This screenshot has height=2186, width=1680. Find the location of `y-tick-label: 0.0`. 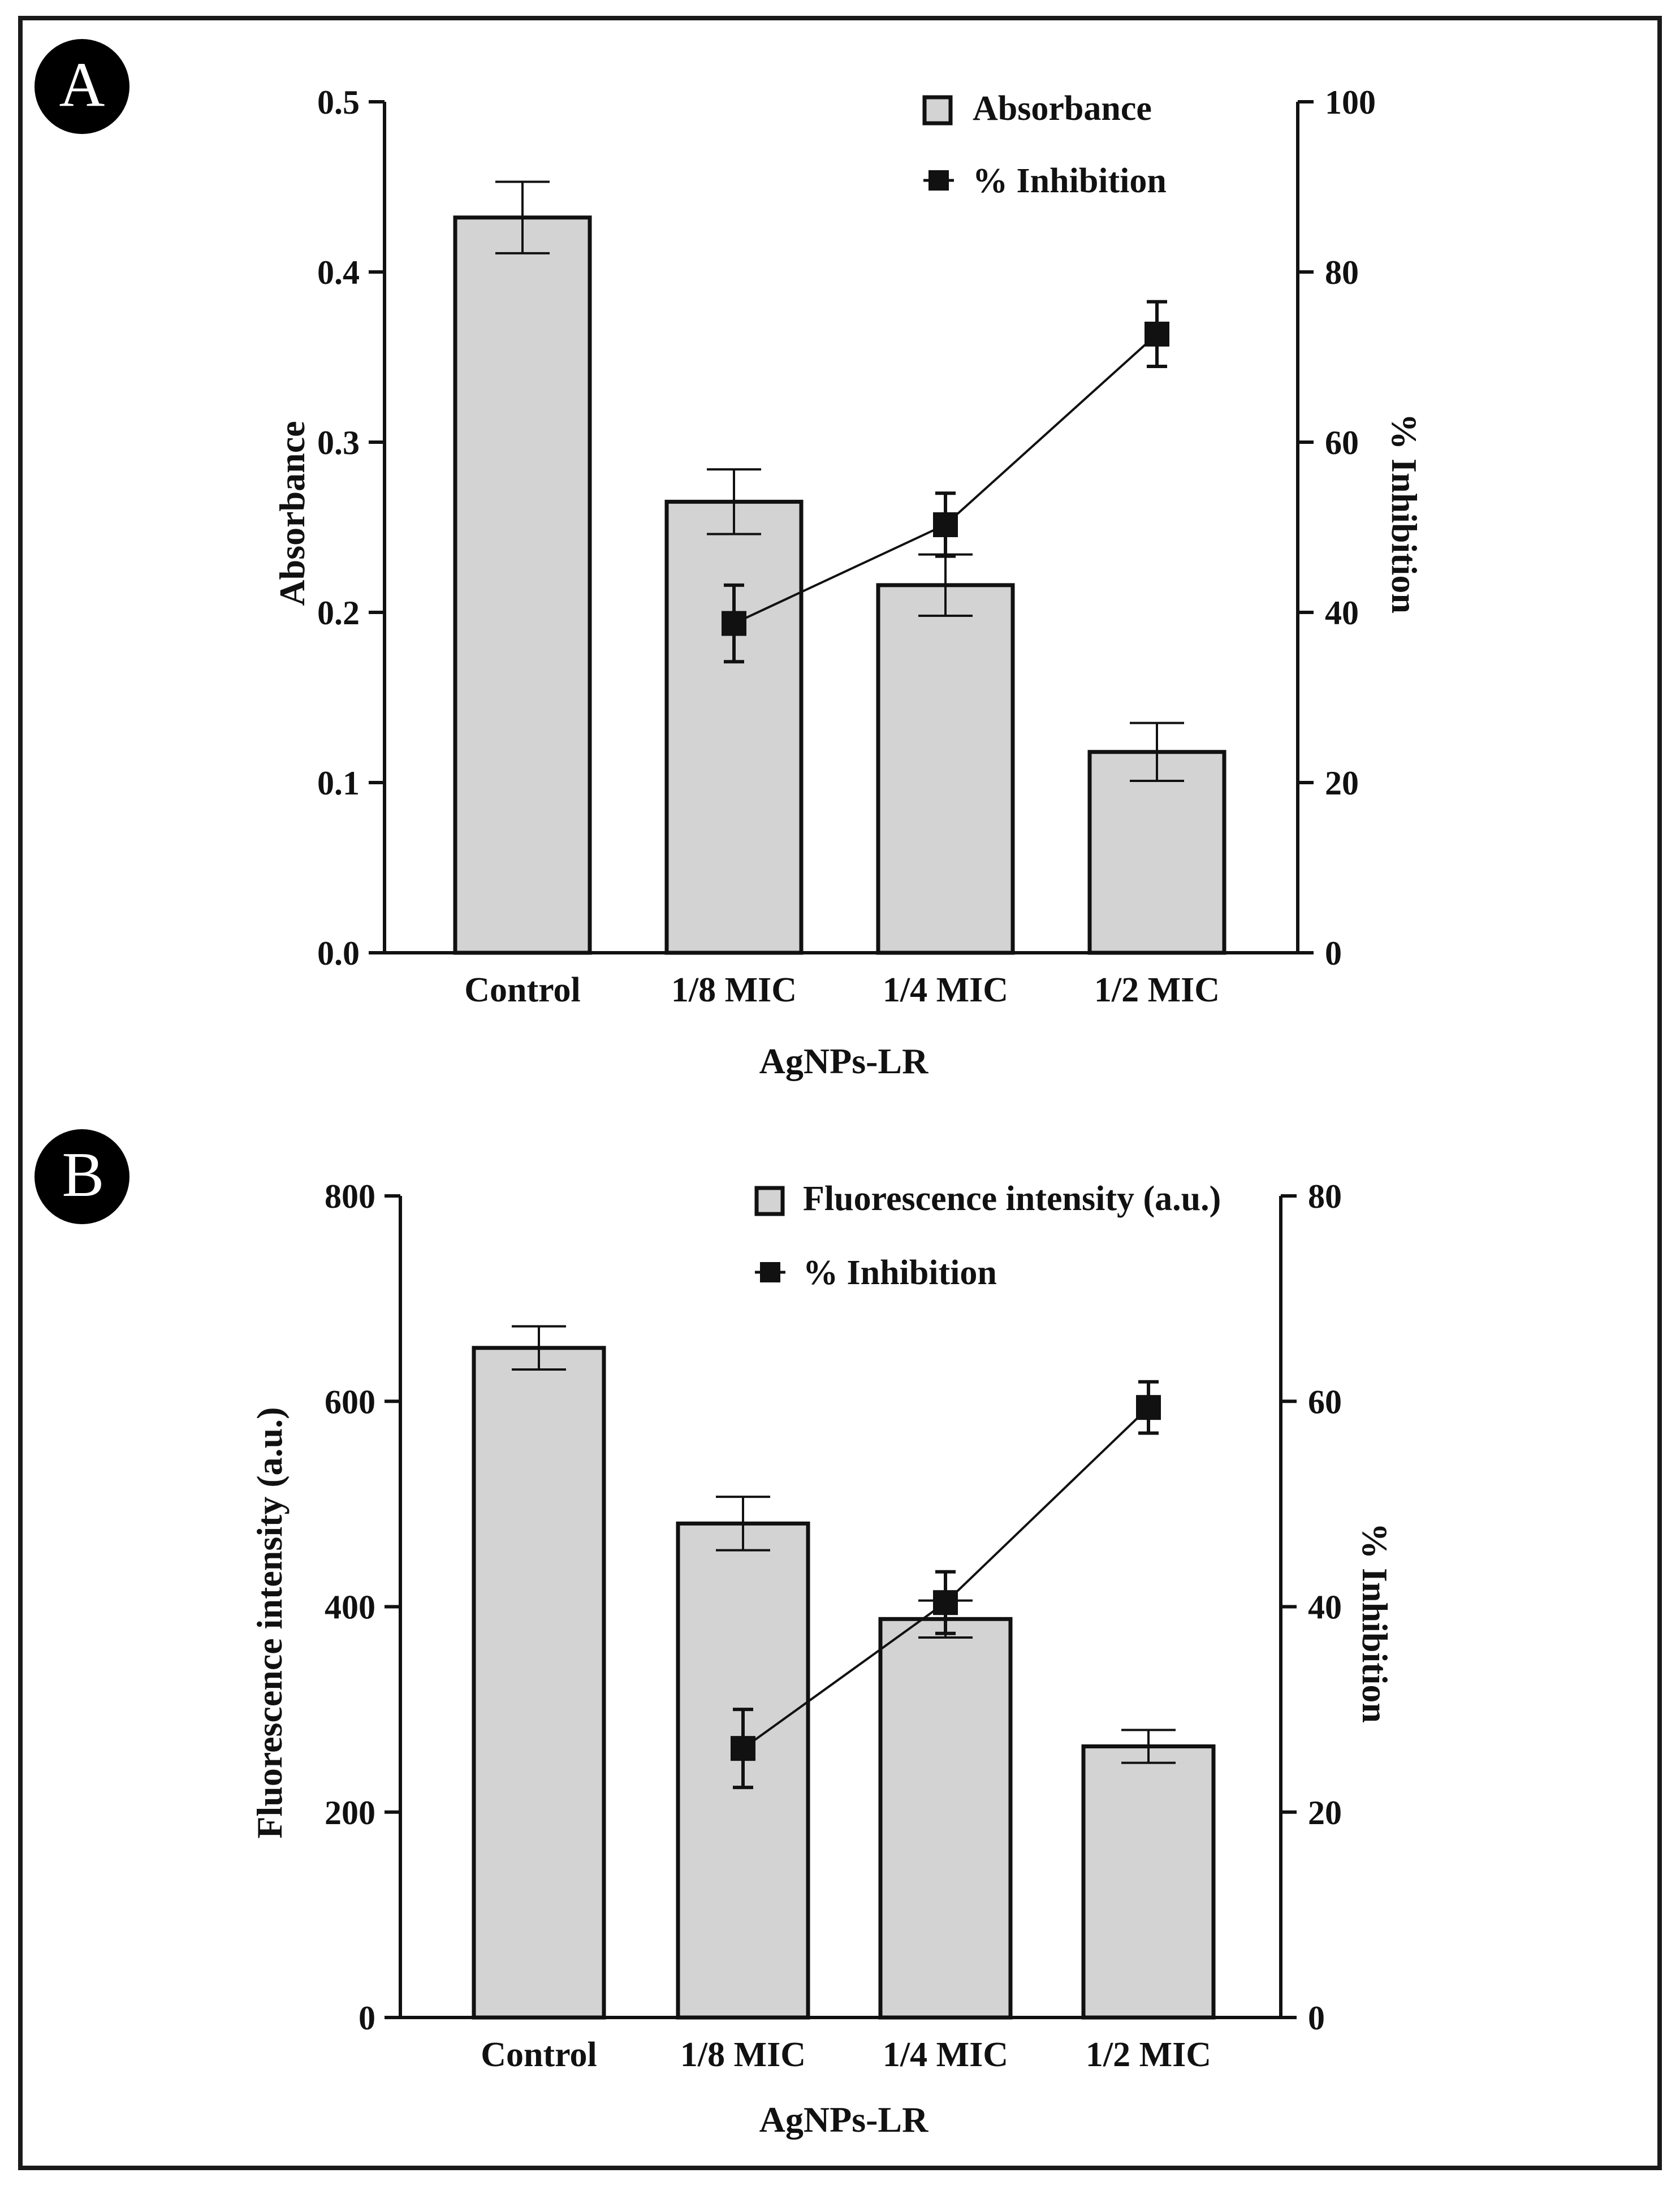

y-tick-label: 0.0 is located at coordinates (338, 954).